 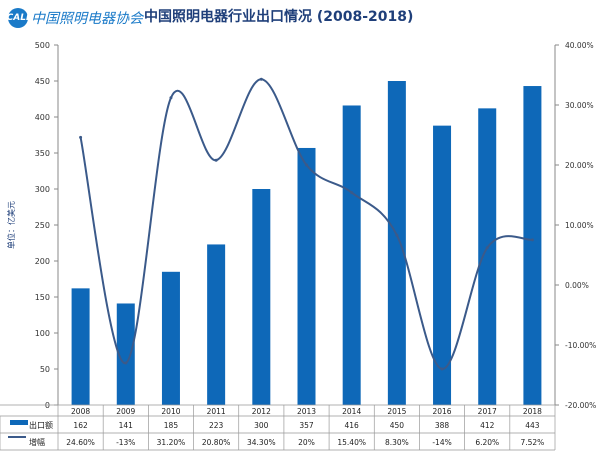 I want to click on table-value-export: 141, so click(x=126, y=425).